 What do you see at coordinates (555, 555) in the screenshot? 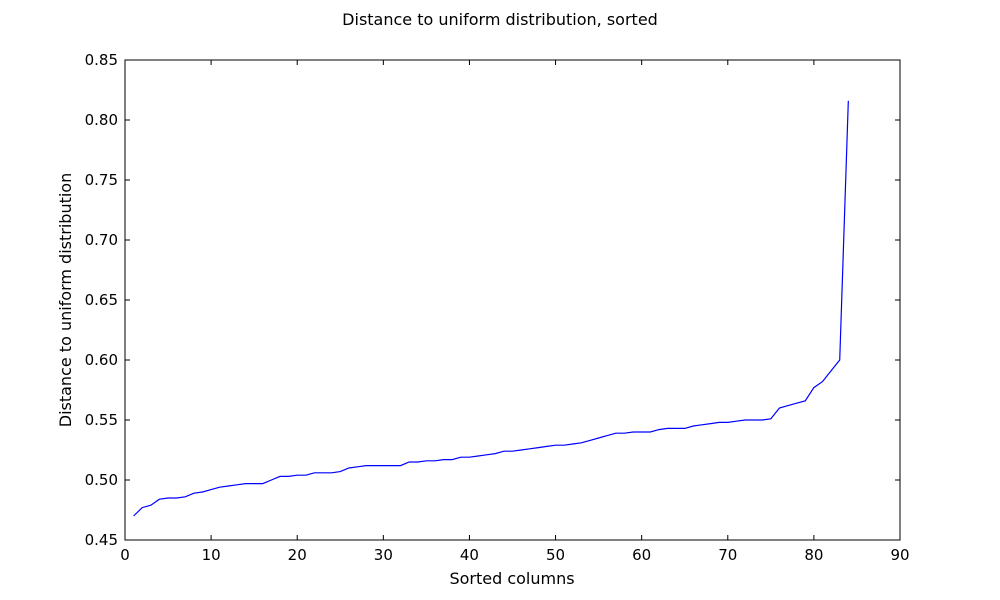
I see `x-tick-label: 50` at bounding box center [555, 555].